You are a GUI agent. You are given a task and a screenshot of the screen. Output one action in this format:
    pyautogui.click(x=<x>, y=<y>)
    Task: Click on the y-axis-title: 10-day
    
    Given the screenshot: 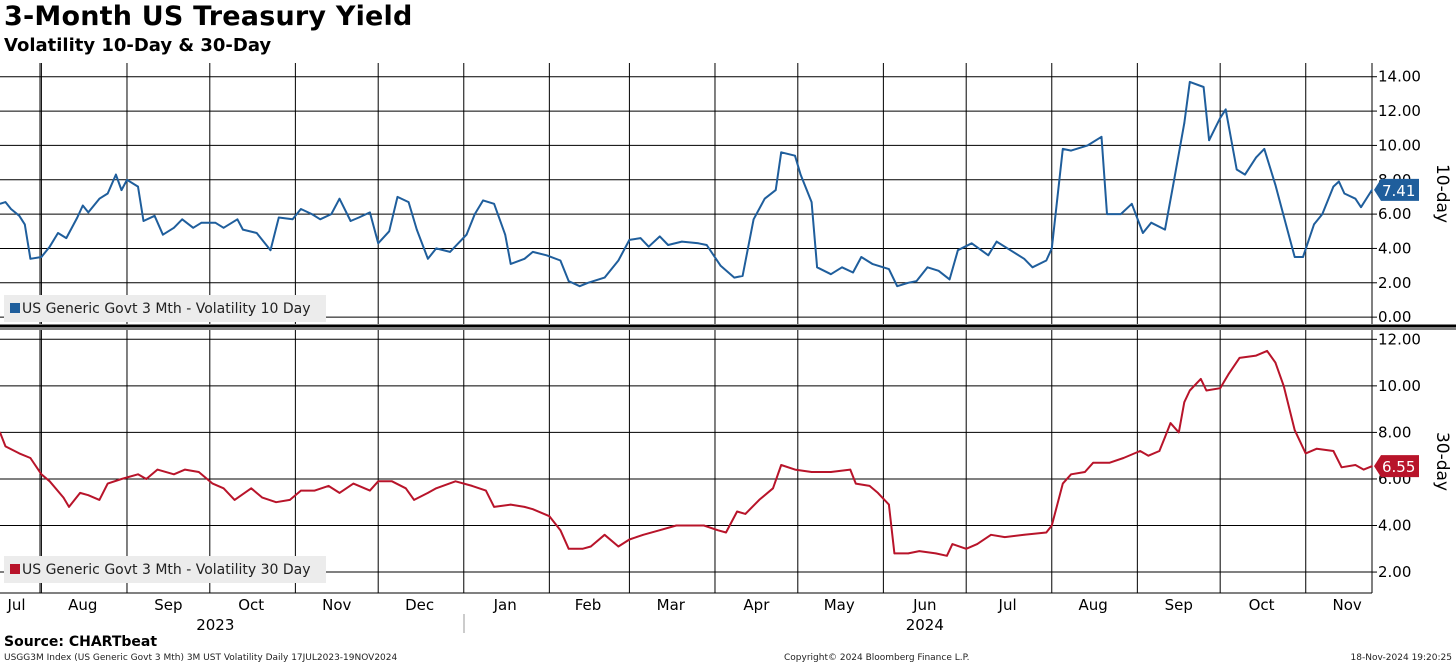 What is the action you would take?
    pyautogui.click(x=1442, y=193)
    